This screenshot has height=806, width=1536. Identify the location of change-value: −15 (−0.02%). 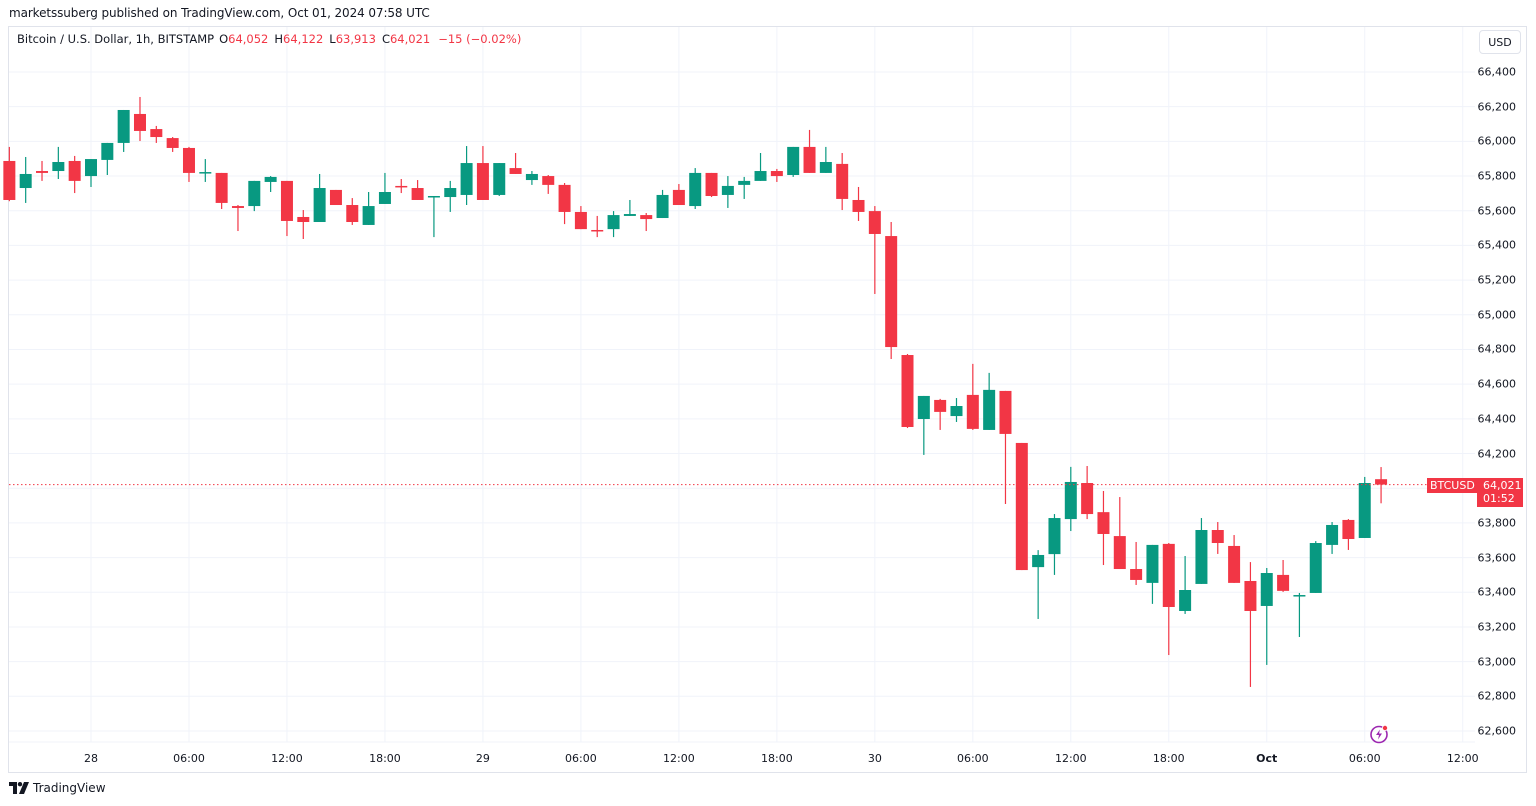
(480, 39).